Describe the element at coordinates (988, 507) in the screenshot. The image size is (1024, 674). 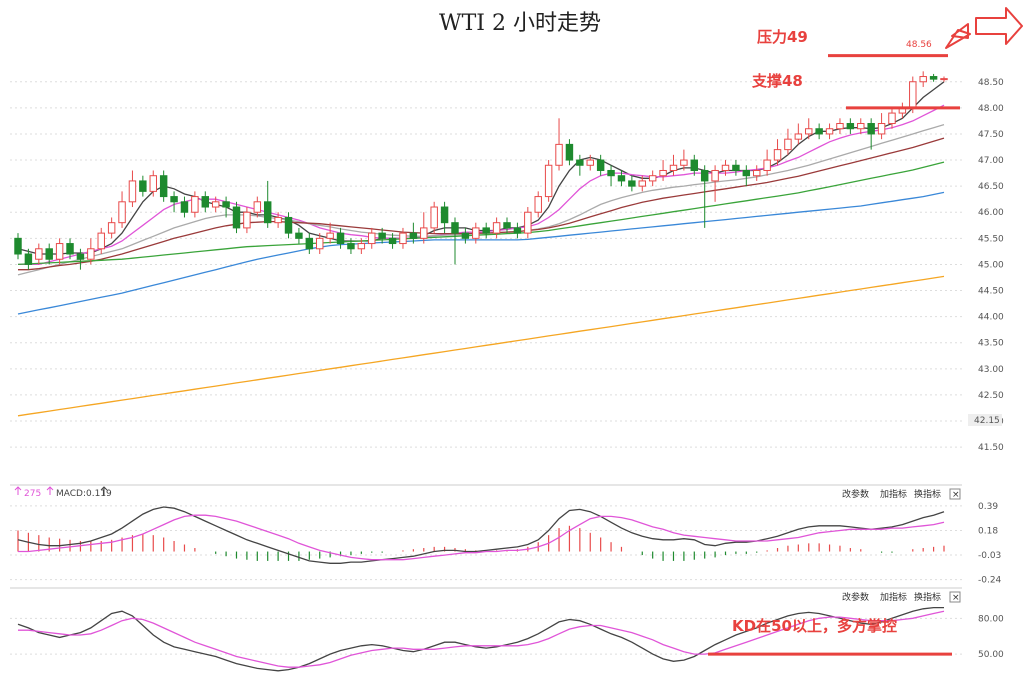
I see `macd-tick-label: 0.39` at that location.